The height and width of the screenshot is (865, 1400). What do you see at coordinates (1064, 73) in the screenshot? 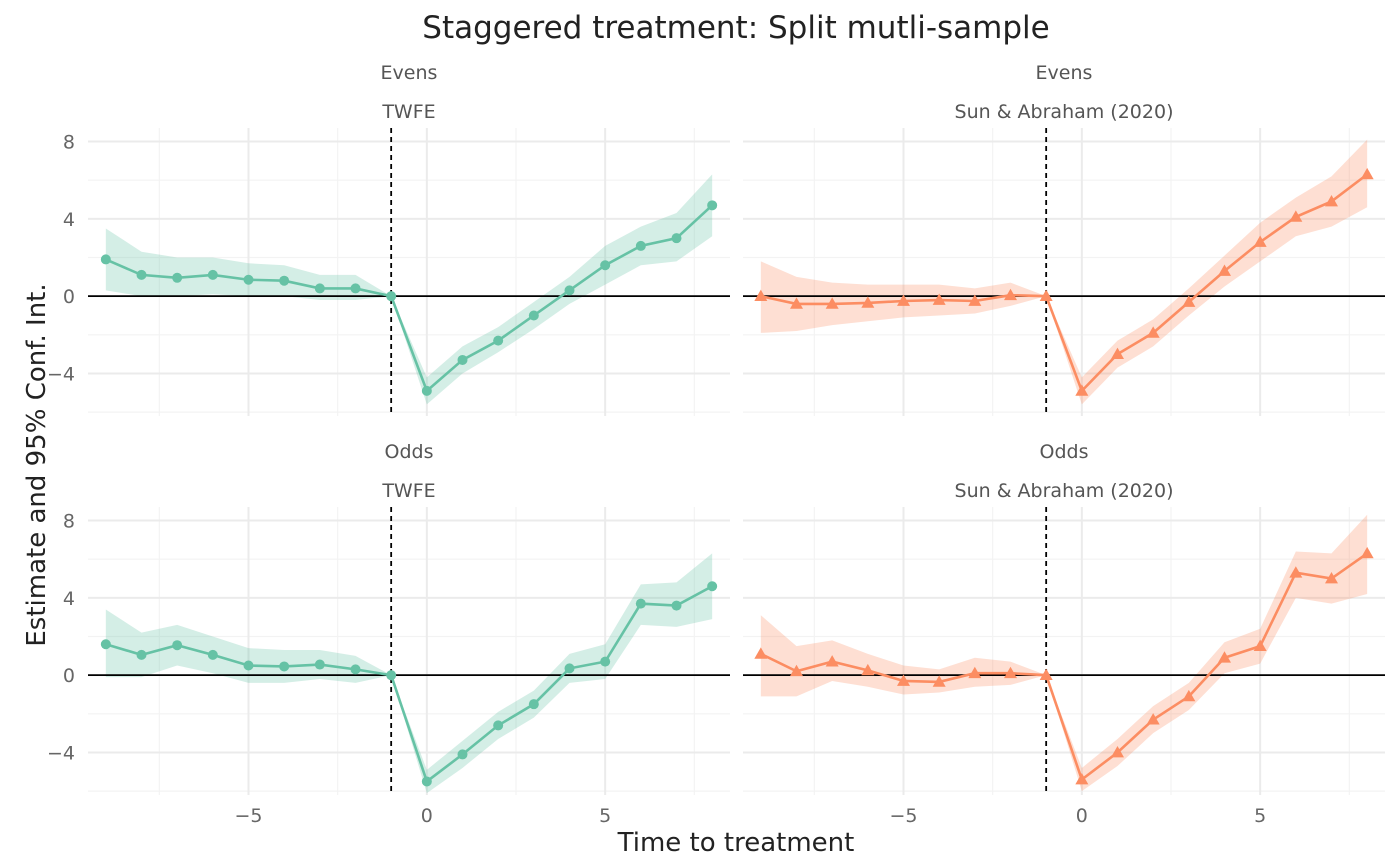
I see `panel-sample-label: Evens` at bounding box center [1064, 73].